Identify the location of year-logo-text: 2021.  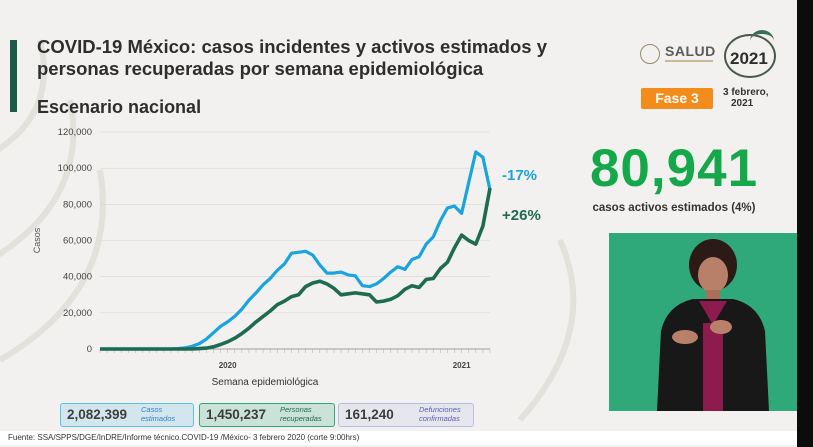
(749, 58).